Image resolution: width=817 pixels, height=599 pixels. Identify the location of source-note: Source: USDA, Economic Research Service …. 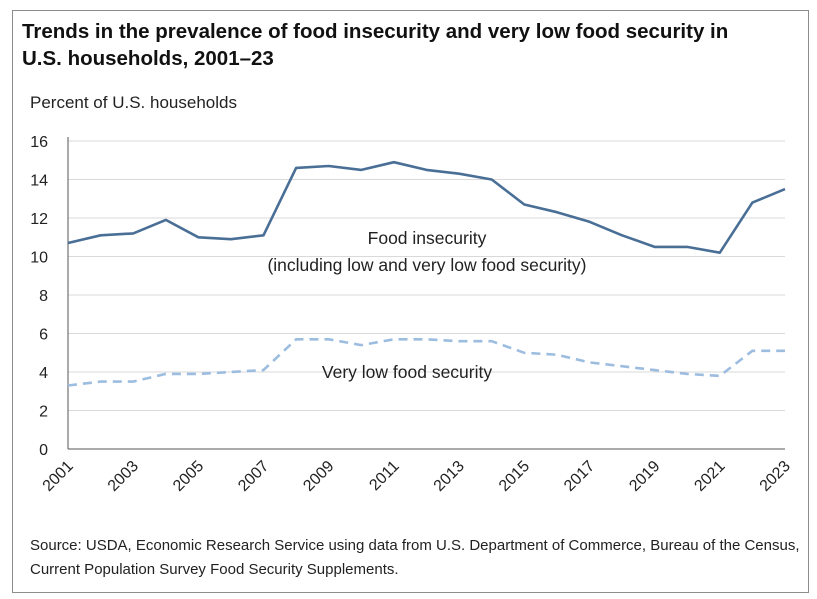
(415, 557).